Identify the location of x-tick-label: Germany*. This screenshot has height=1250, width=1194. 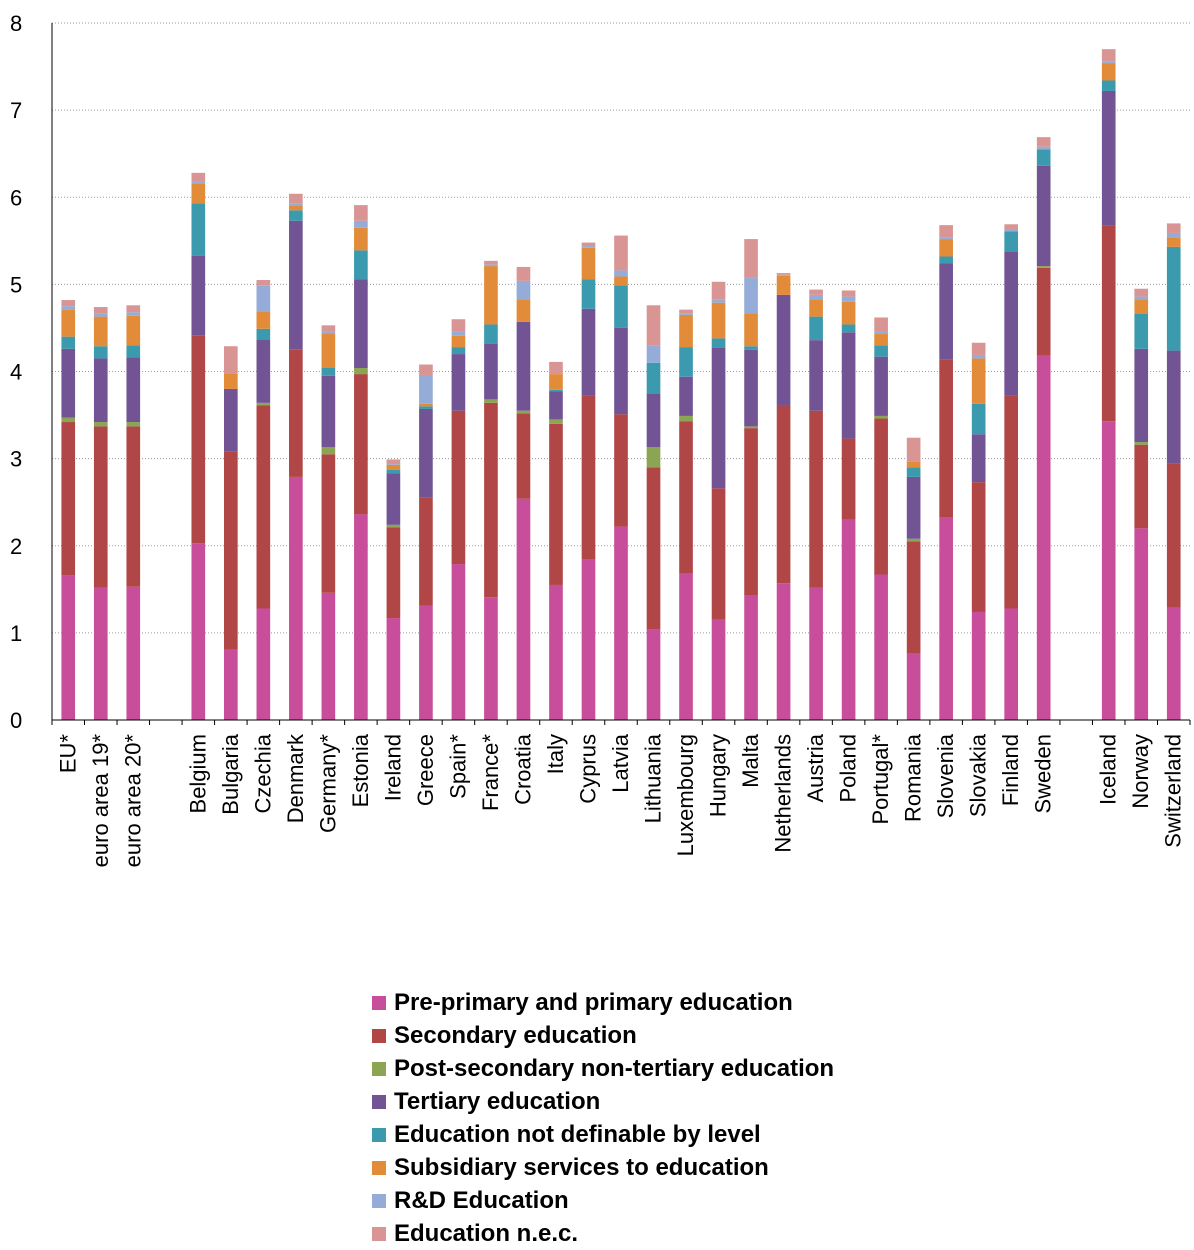
(327, 783).